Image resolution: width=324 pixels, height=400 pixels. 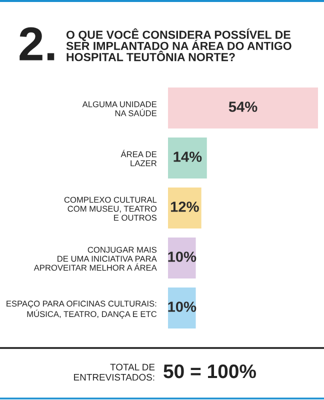 I want to click on y-tick-label: ESPAÇO PARA OFICINAS CULTURAIS: MÚSICA, TEATRO, DANÇA E ETC, so click(x=81, y=309).